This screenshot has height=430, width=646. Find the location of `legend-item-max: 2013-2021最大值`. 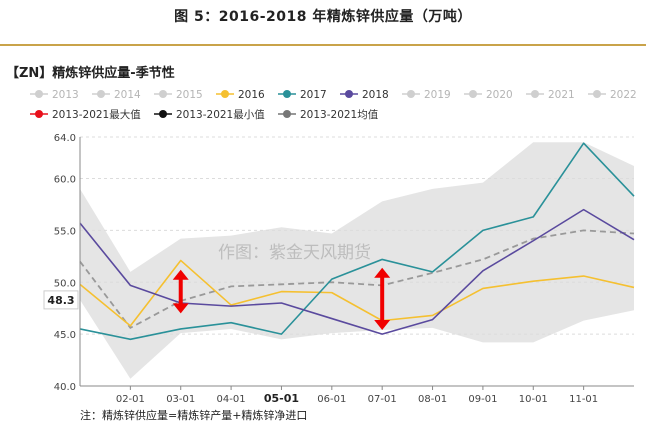

legend-item-max: 2013-2021最大值 is located at coordinates (85, 114).